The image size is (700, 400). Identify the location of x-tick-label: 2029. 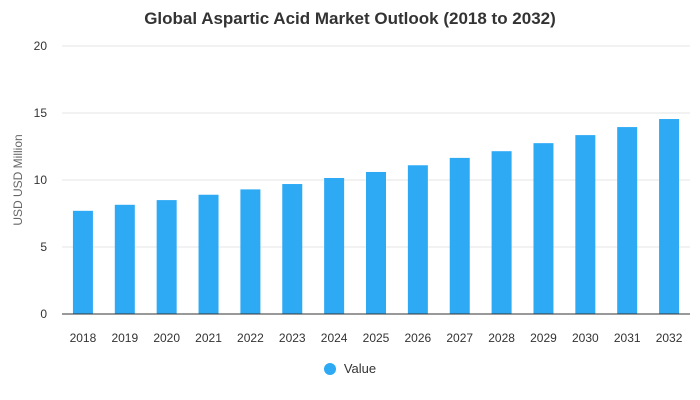
(543, 338).